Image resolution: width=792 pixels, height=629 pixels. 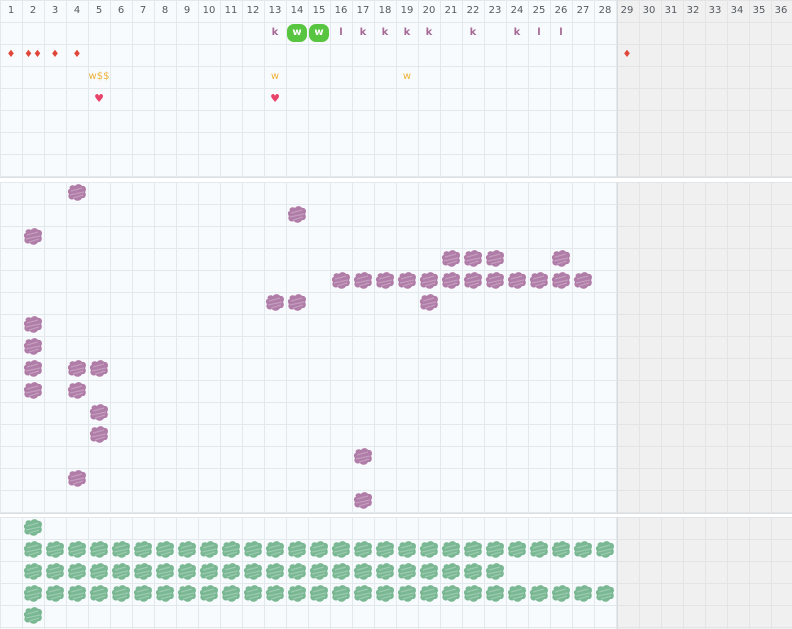 I want to click on grid-cell: ♦, so click(x=55, y=55).